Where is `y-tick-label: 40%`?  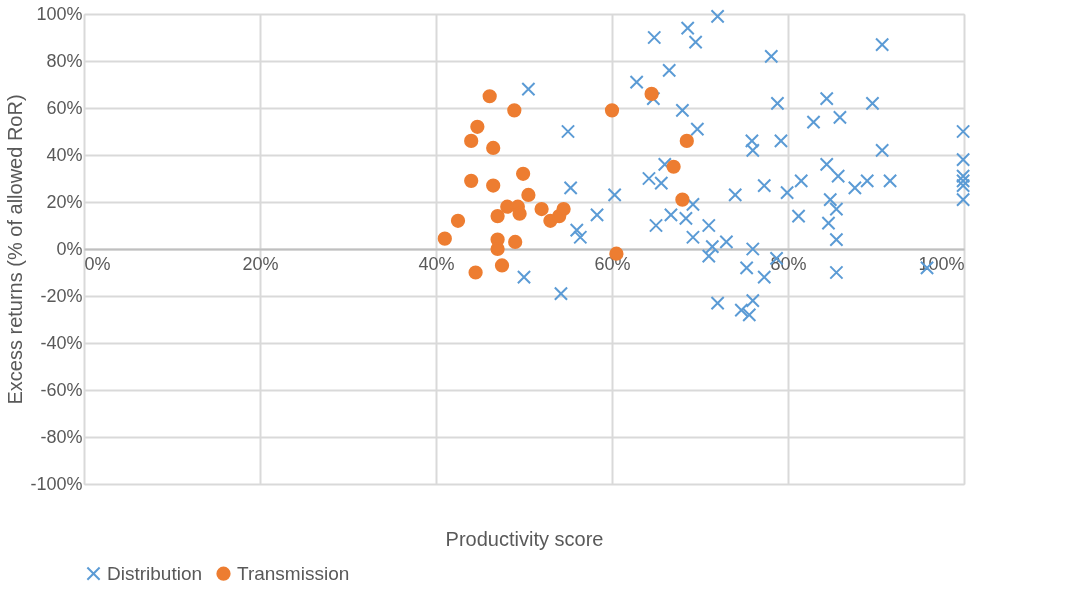 y-tick-label: 40% is located at coordinates (64, 154).